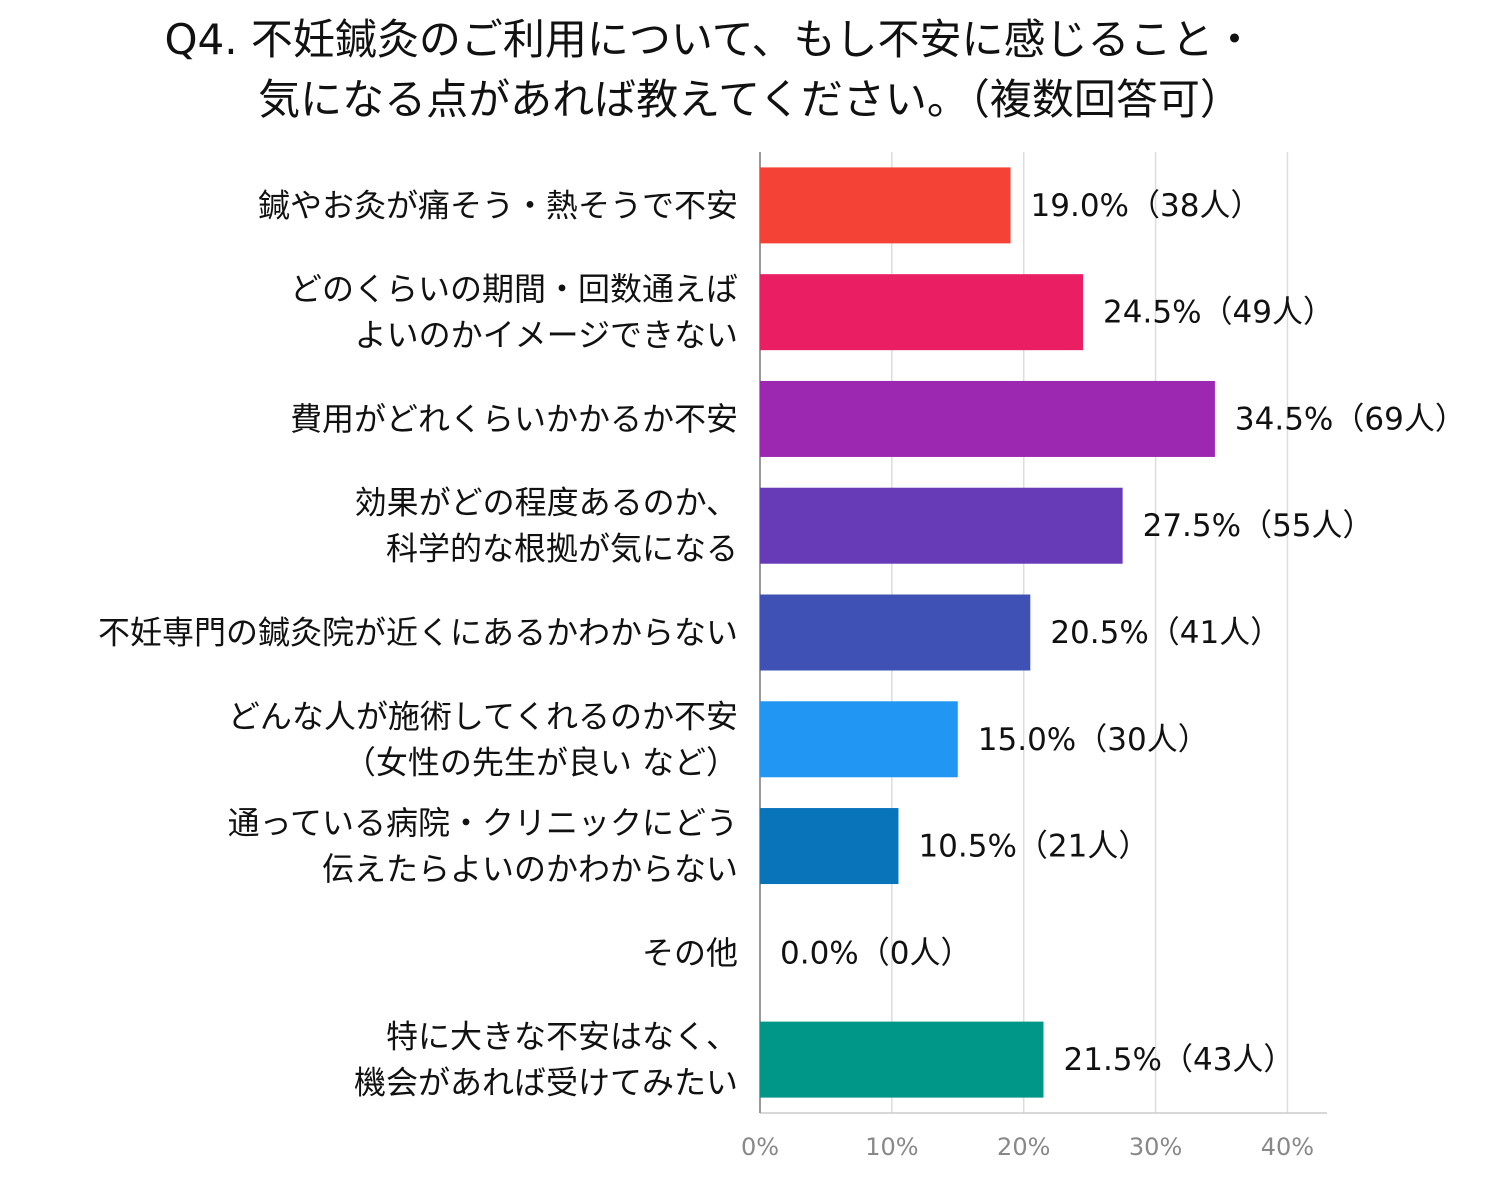 The image size is (1504, 1182). Describe the element at coordinates (1179, 1060) in the screenshot. I see `value-label: 21.5%（43人）` at that location.